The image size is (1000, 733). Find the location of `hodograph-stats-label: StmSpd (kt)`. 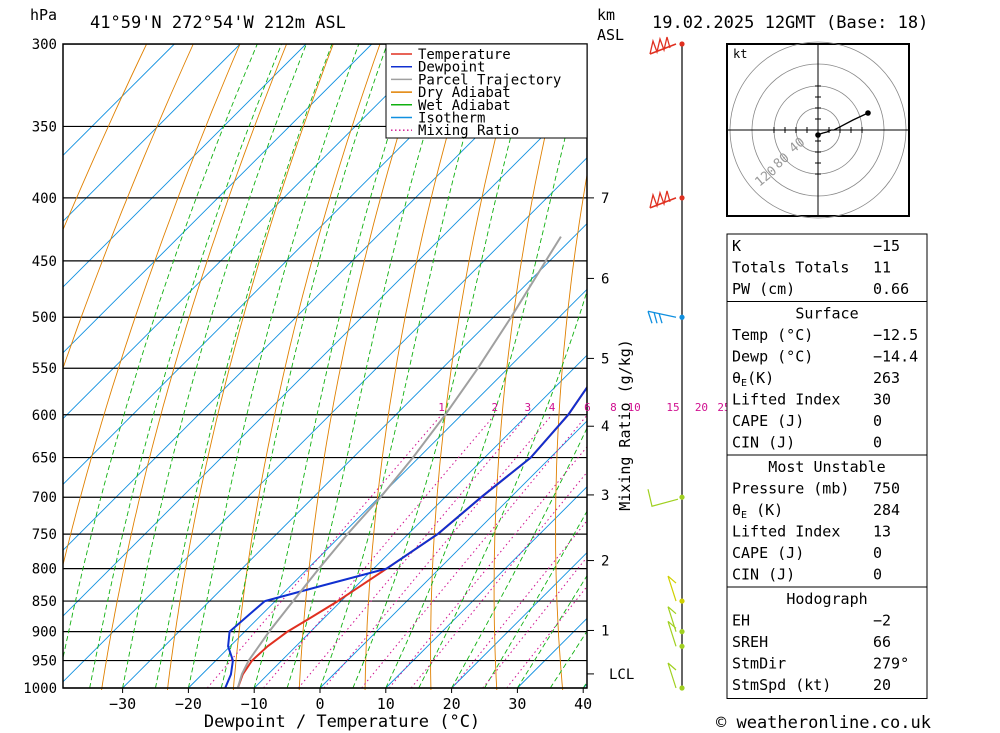

hodograph-stats-label: StmSpd (kt) is located at coordinates (781, 685).